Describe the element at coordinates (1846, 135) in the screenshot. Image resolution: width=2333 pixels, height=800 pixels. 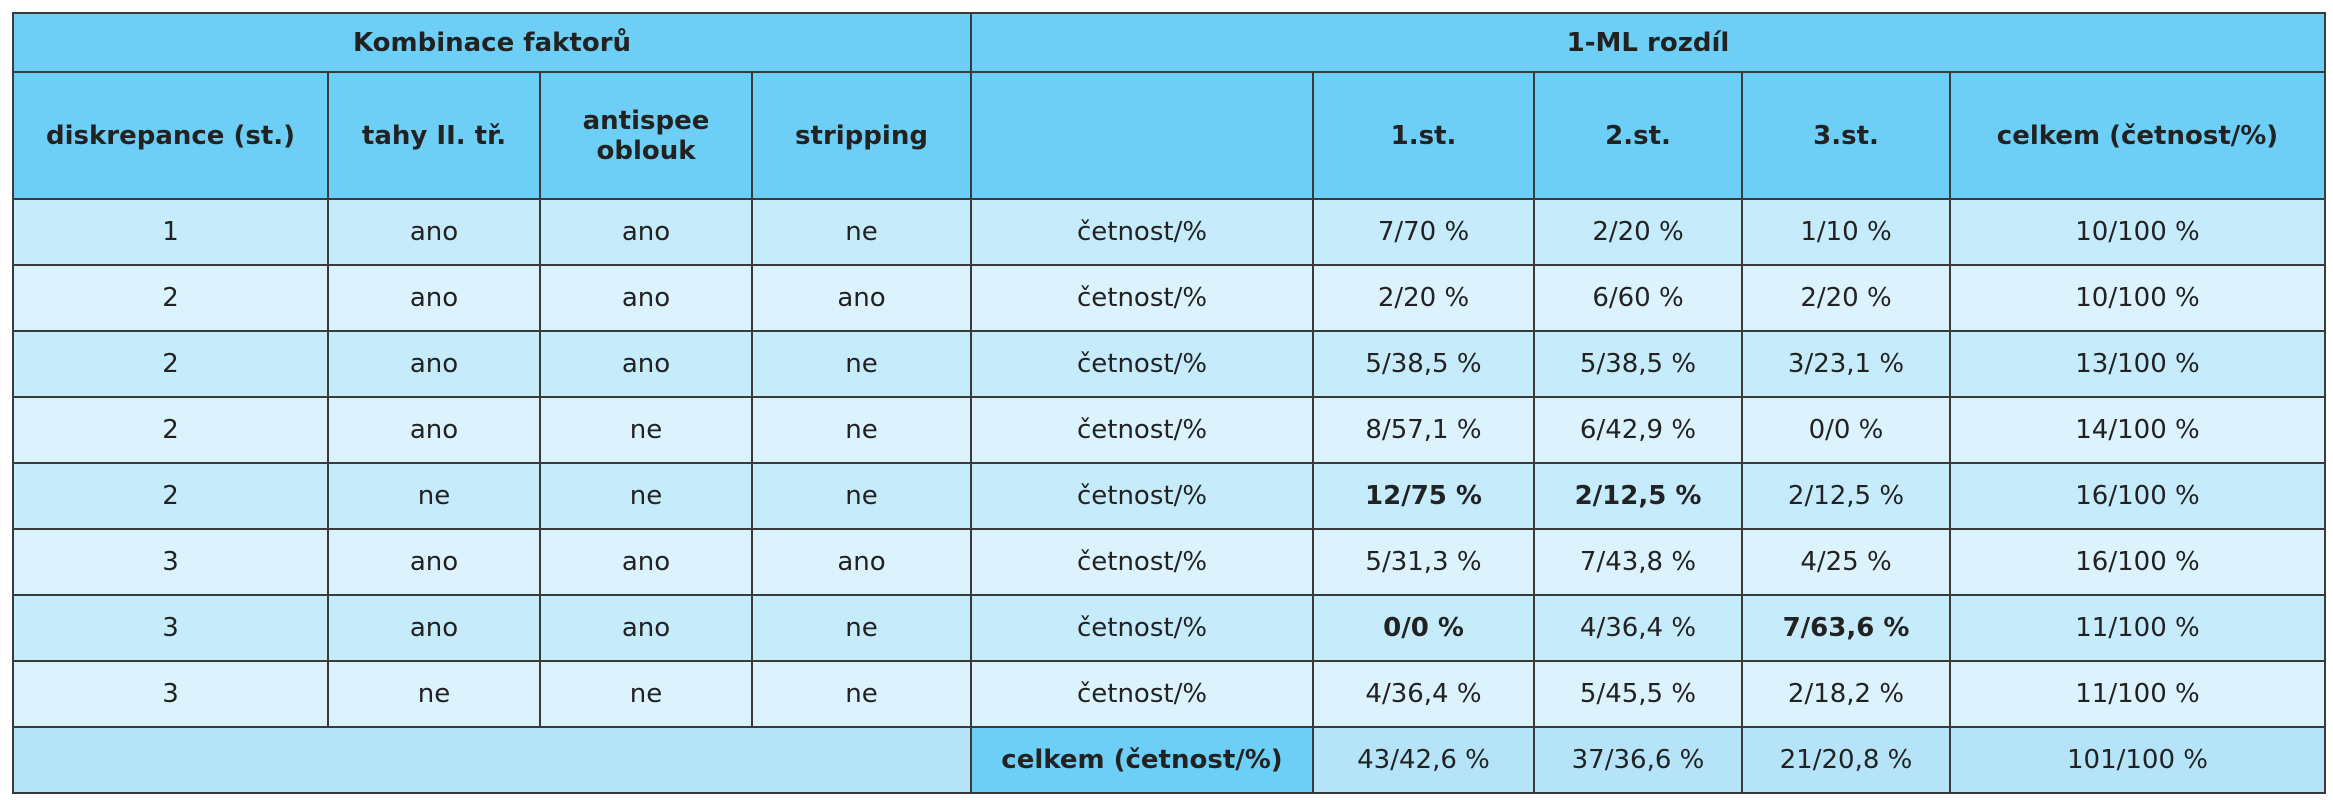
I see `column-header: 3.st.` at that location.